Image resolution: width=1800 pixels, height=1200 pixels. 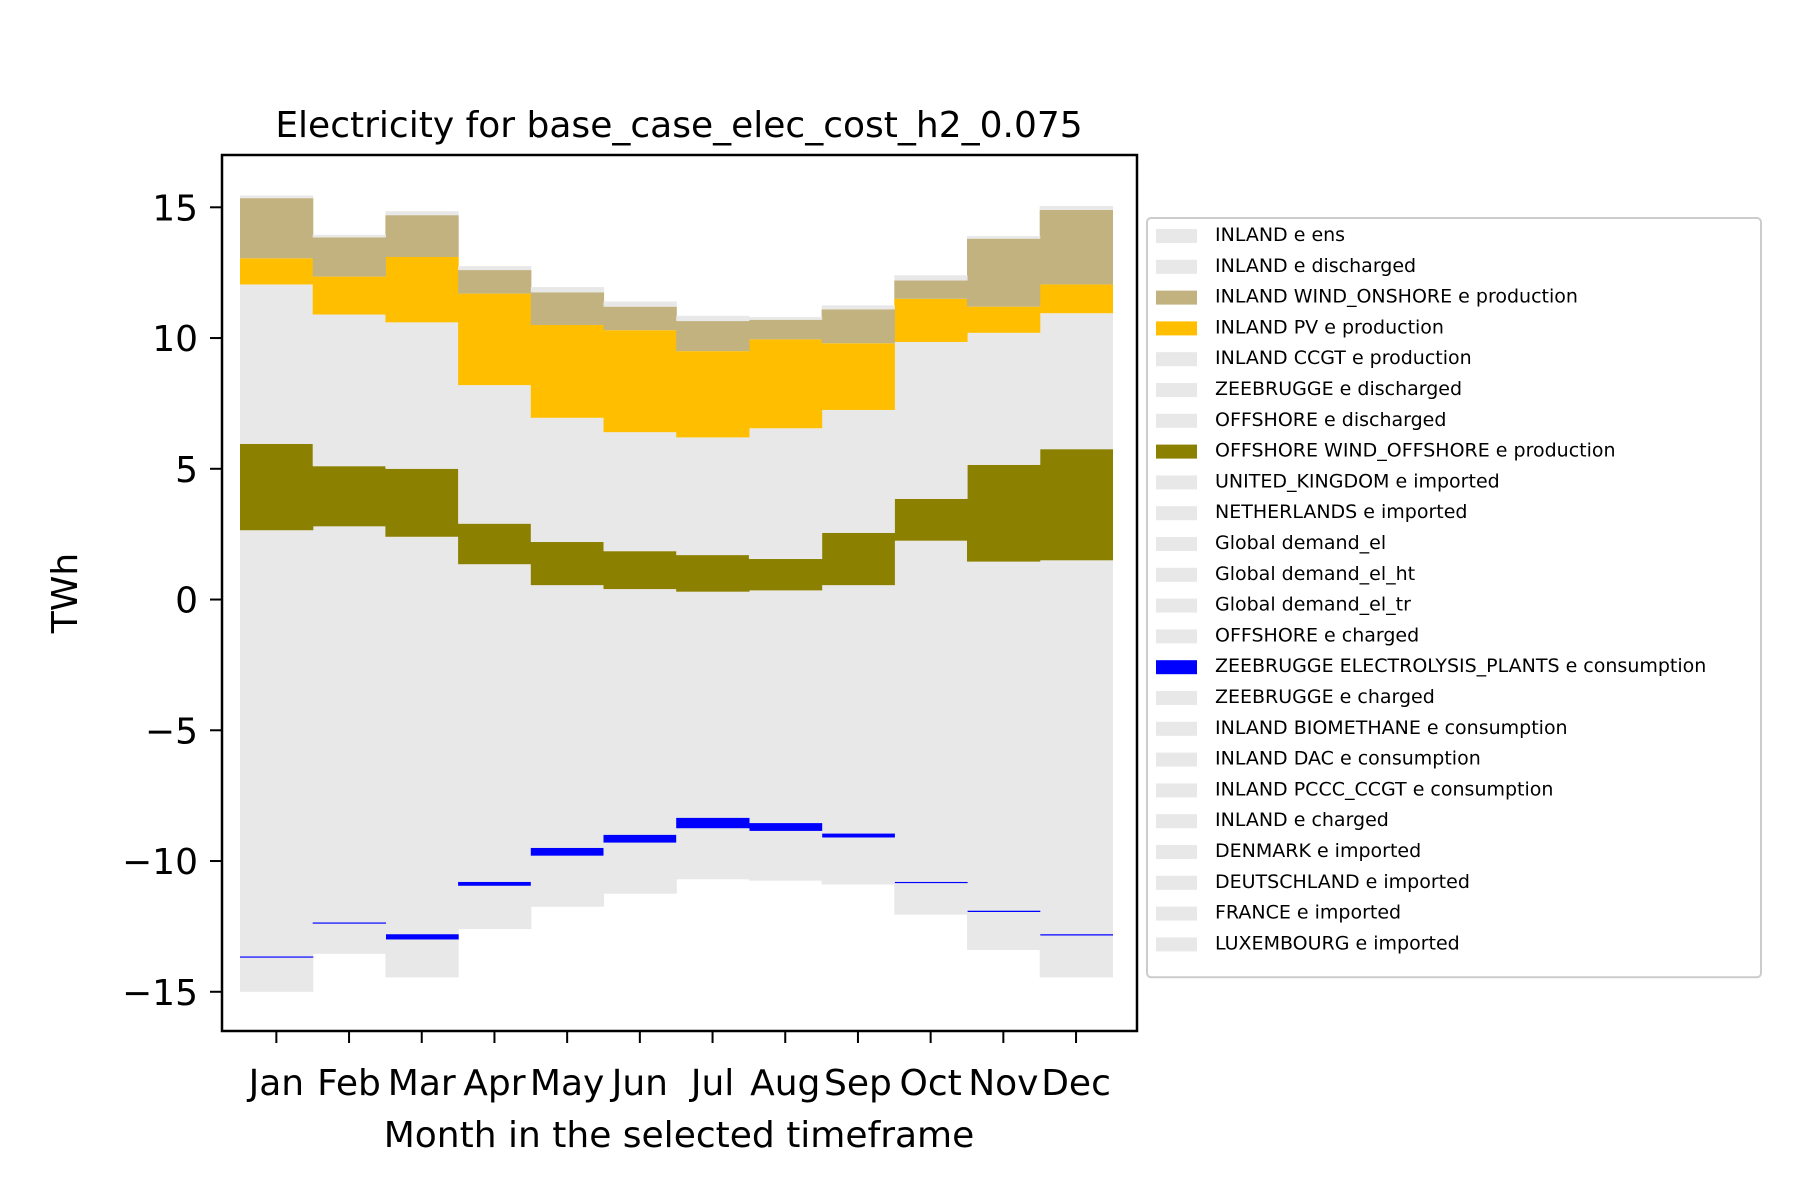 What do you see at coordinates (567, 881) in the screenshot?
I see `bar-segment-inland-e-charged-may` at bounding box center [567, 881].